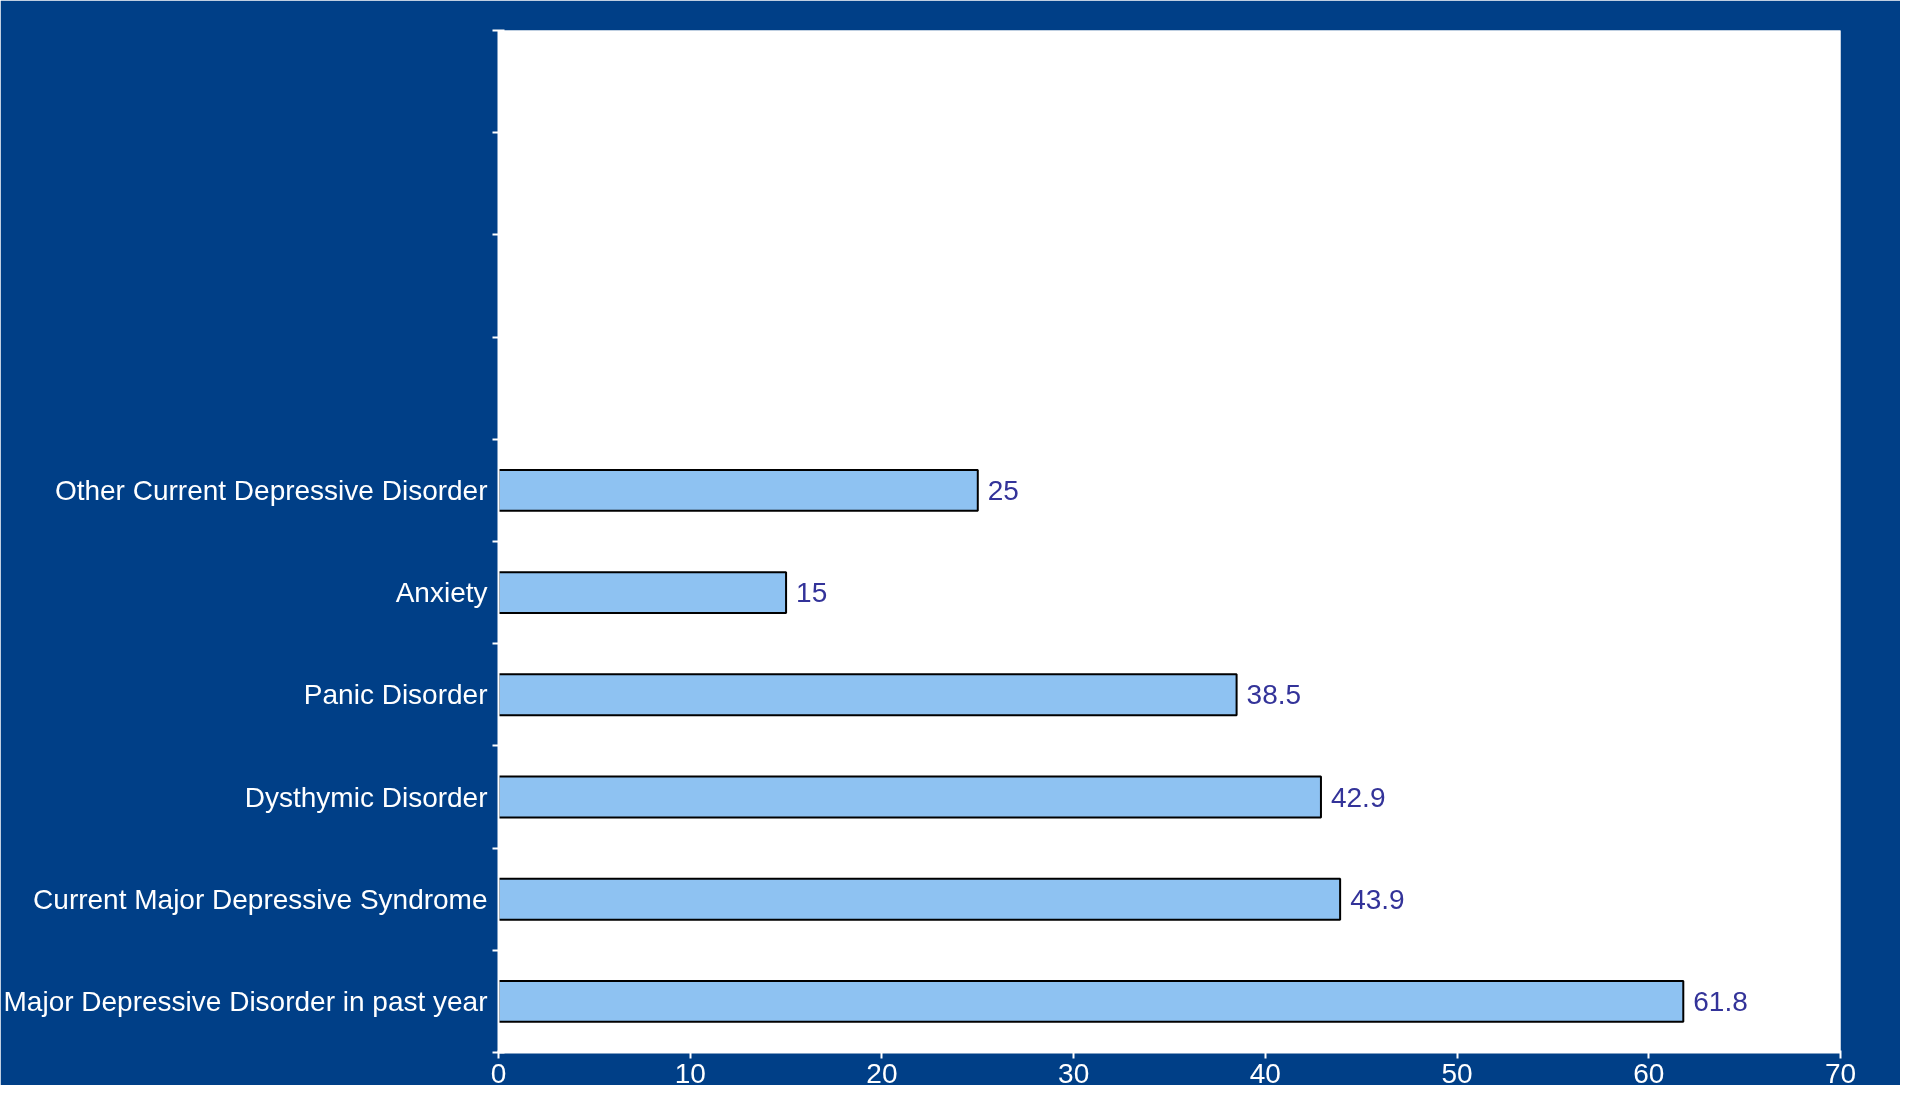 The height and width of the screenshot is (1095, 1914). I want to click on y-tick-label: Dysthymic Disorder, so click(366, 797).